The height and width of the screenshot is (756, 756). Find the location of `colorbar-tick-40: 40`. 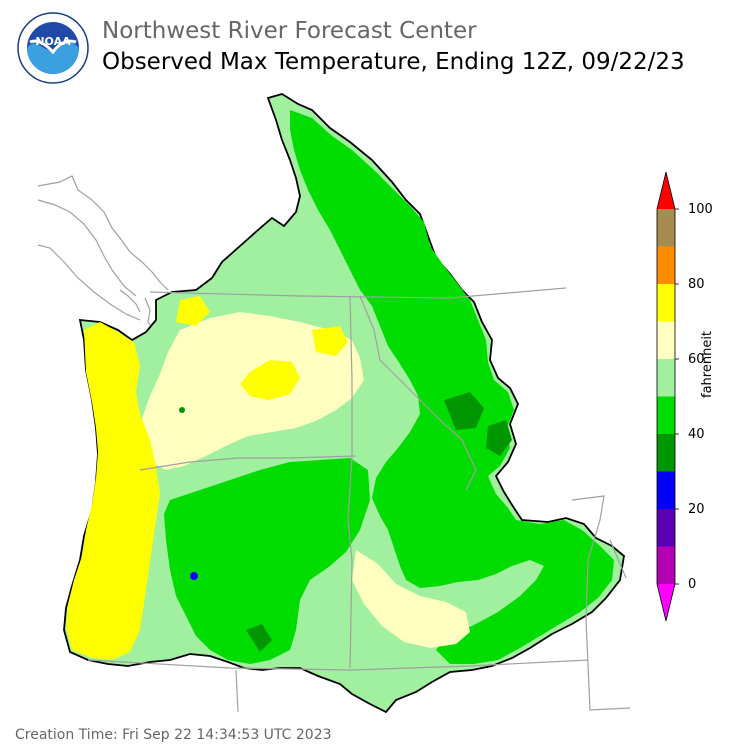

colorbar-tick-40: 40 is located at coordinates (696, 434).